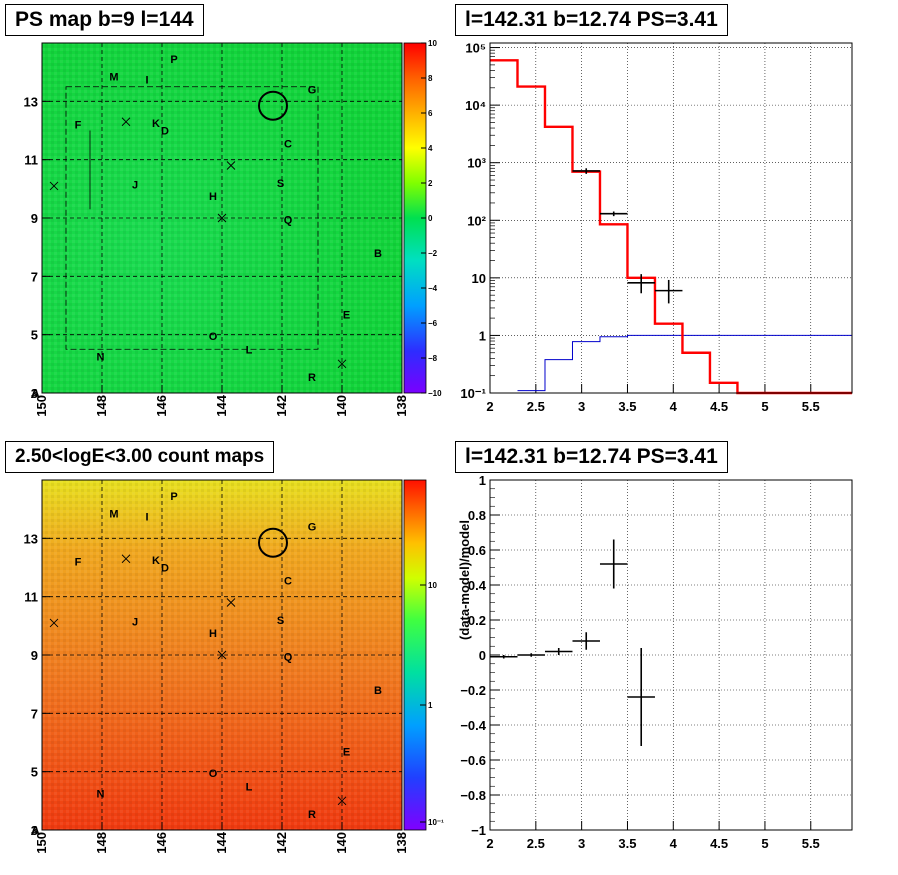 This screenshot has width=898, height=875. I want to click on map-y-tick-label: 7, so click(34, 276).